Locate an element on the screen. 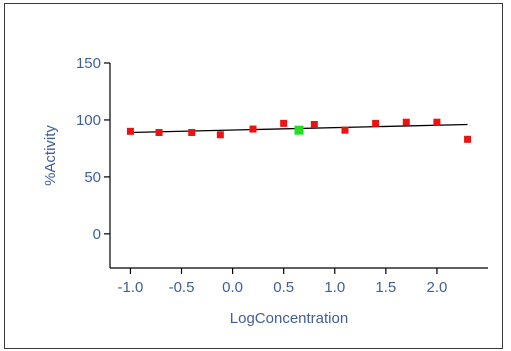 Image resolution: width=511 pixels, height=351 pixels. x-tick-label: 1.0 is located at coordinates (334, 287).